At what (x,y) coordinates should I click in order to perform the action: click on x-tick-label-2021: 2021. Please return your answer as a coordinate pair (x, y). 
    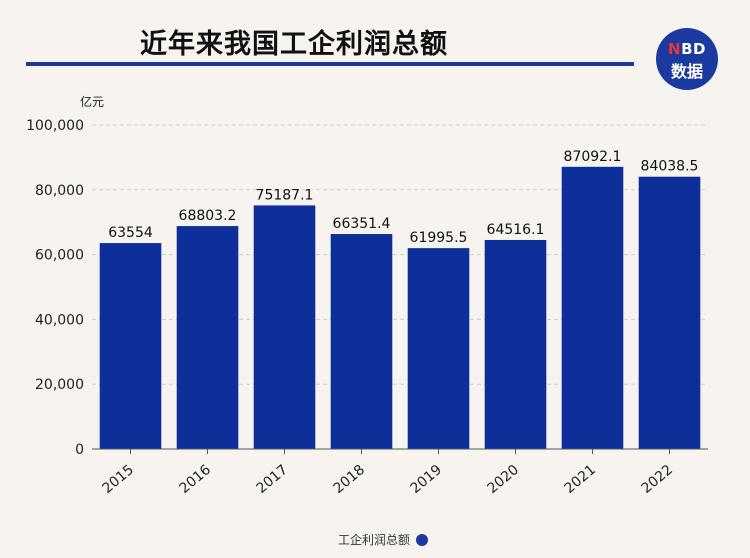
    Looking at the image, I should click on (580, 479).